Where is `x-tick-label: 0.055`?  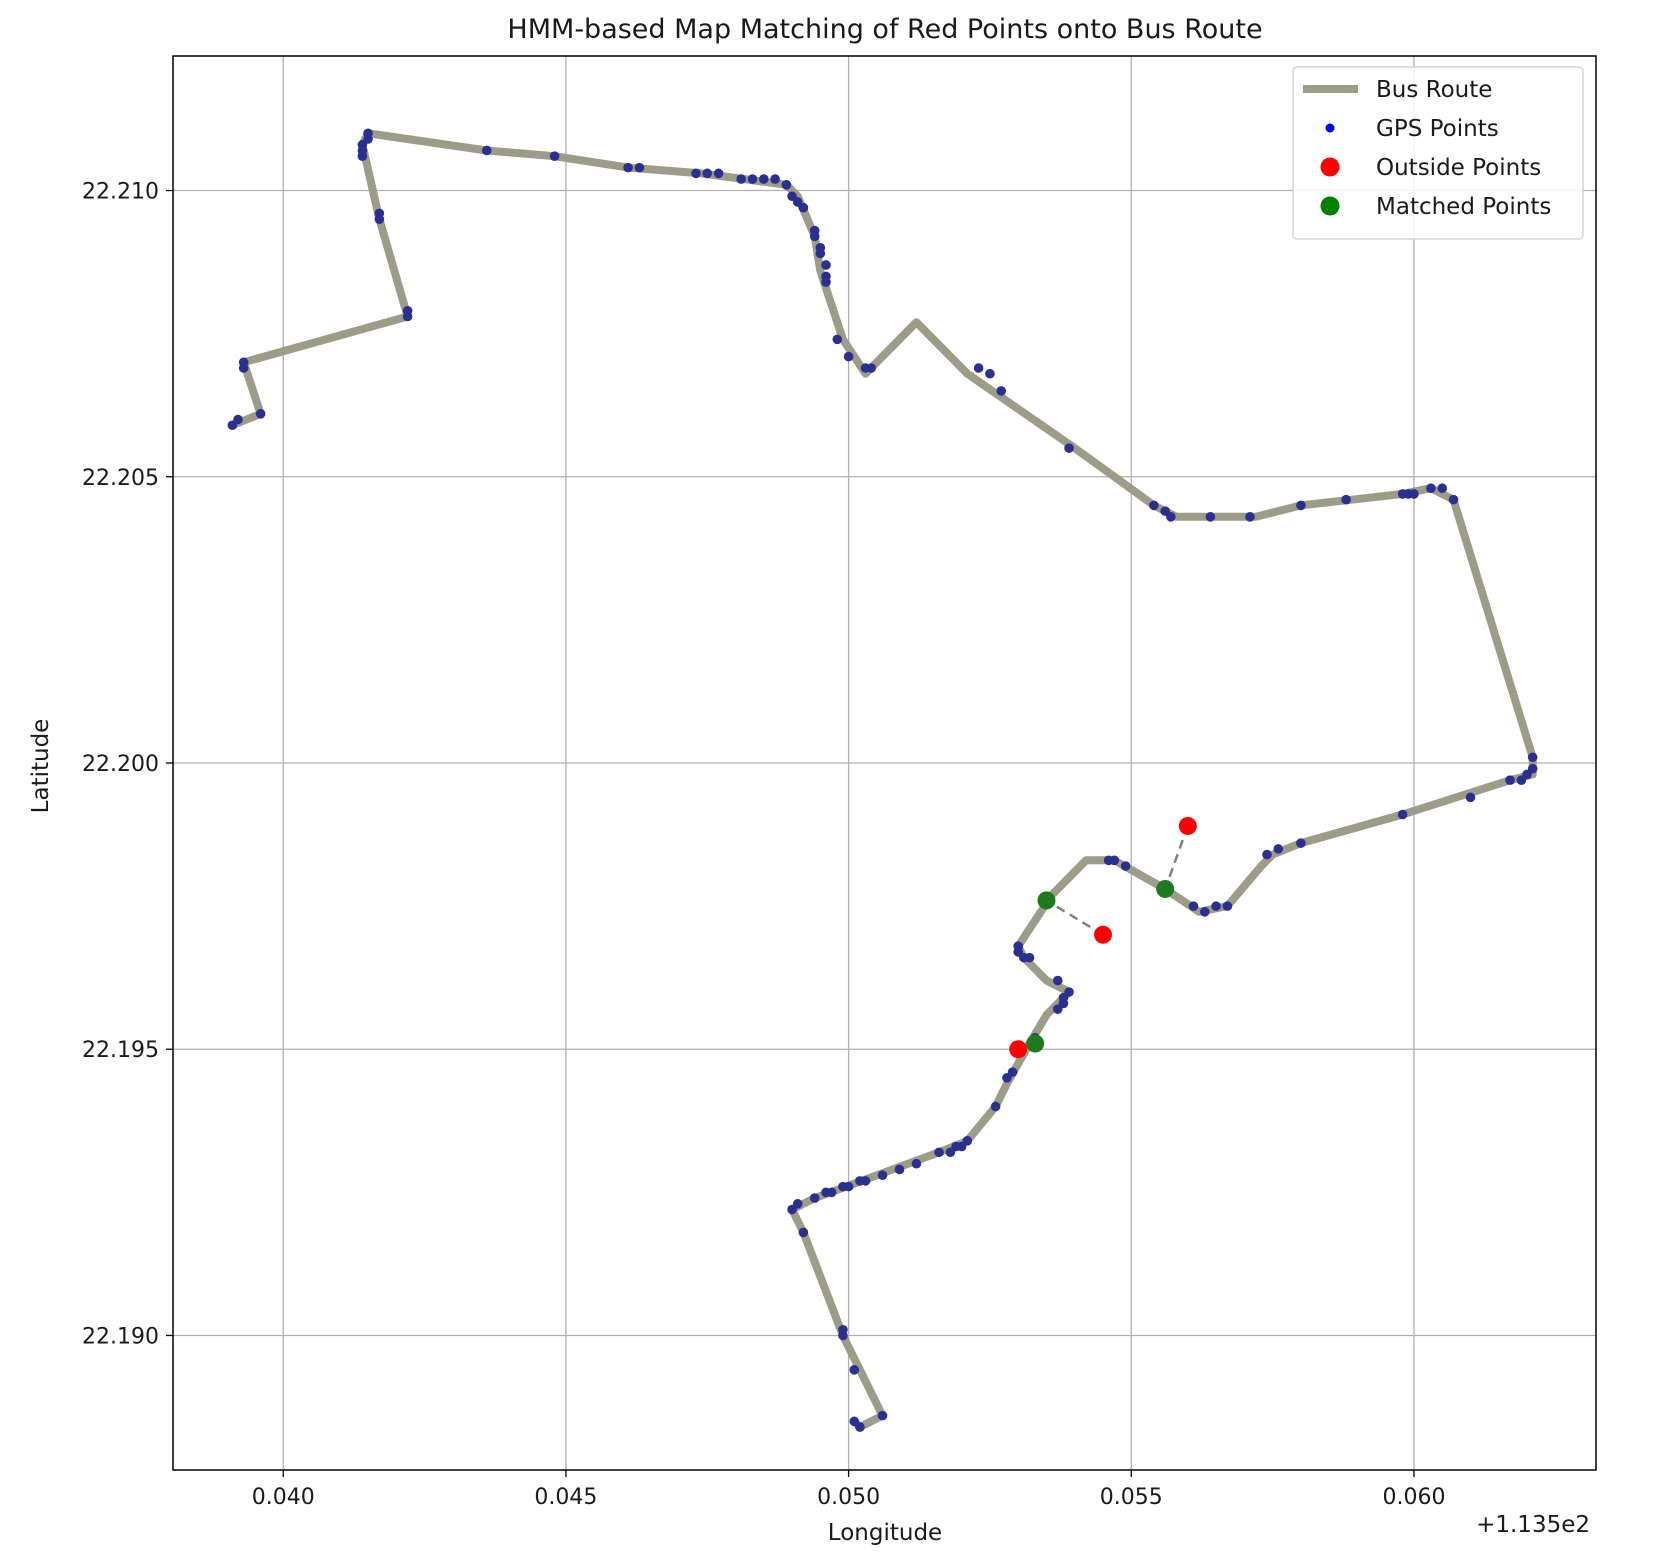 x-tick-label: 0.055 is located at coordinates (1131, 1497).